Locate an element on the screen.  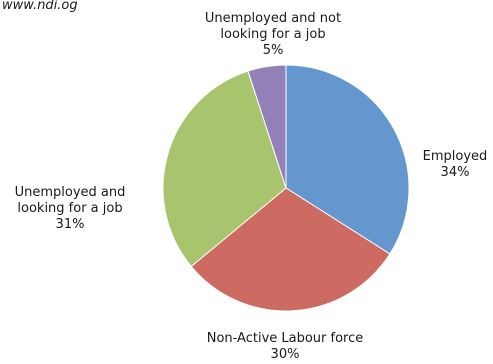
slice-name-line: Unemployed and is located at coordinates (70, 192).